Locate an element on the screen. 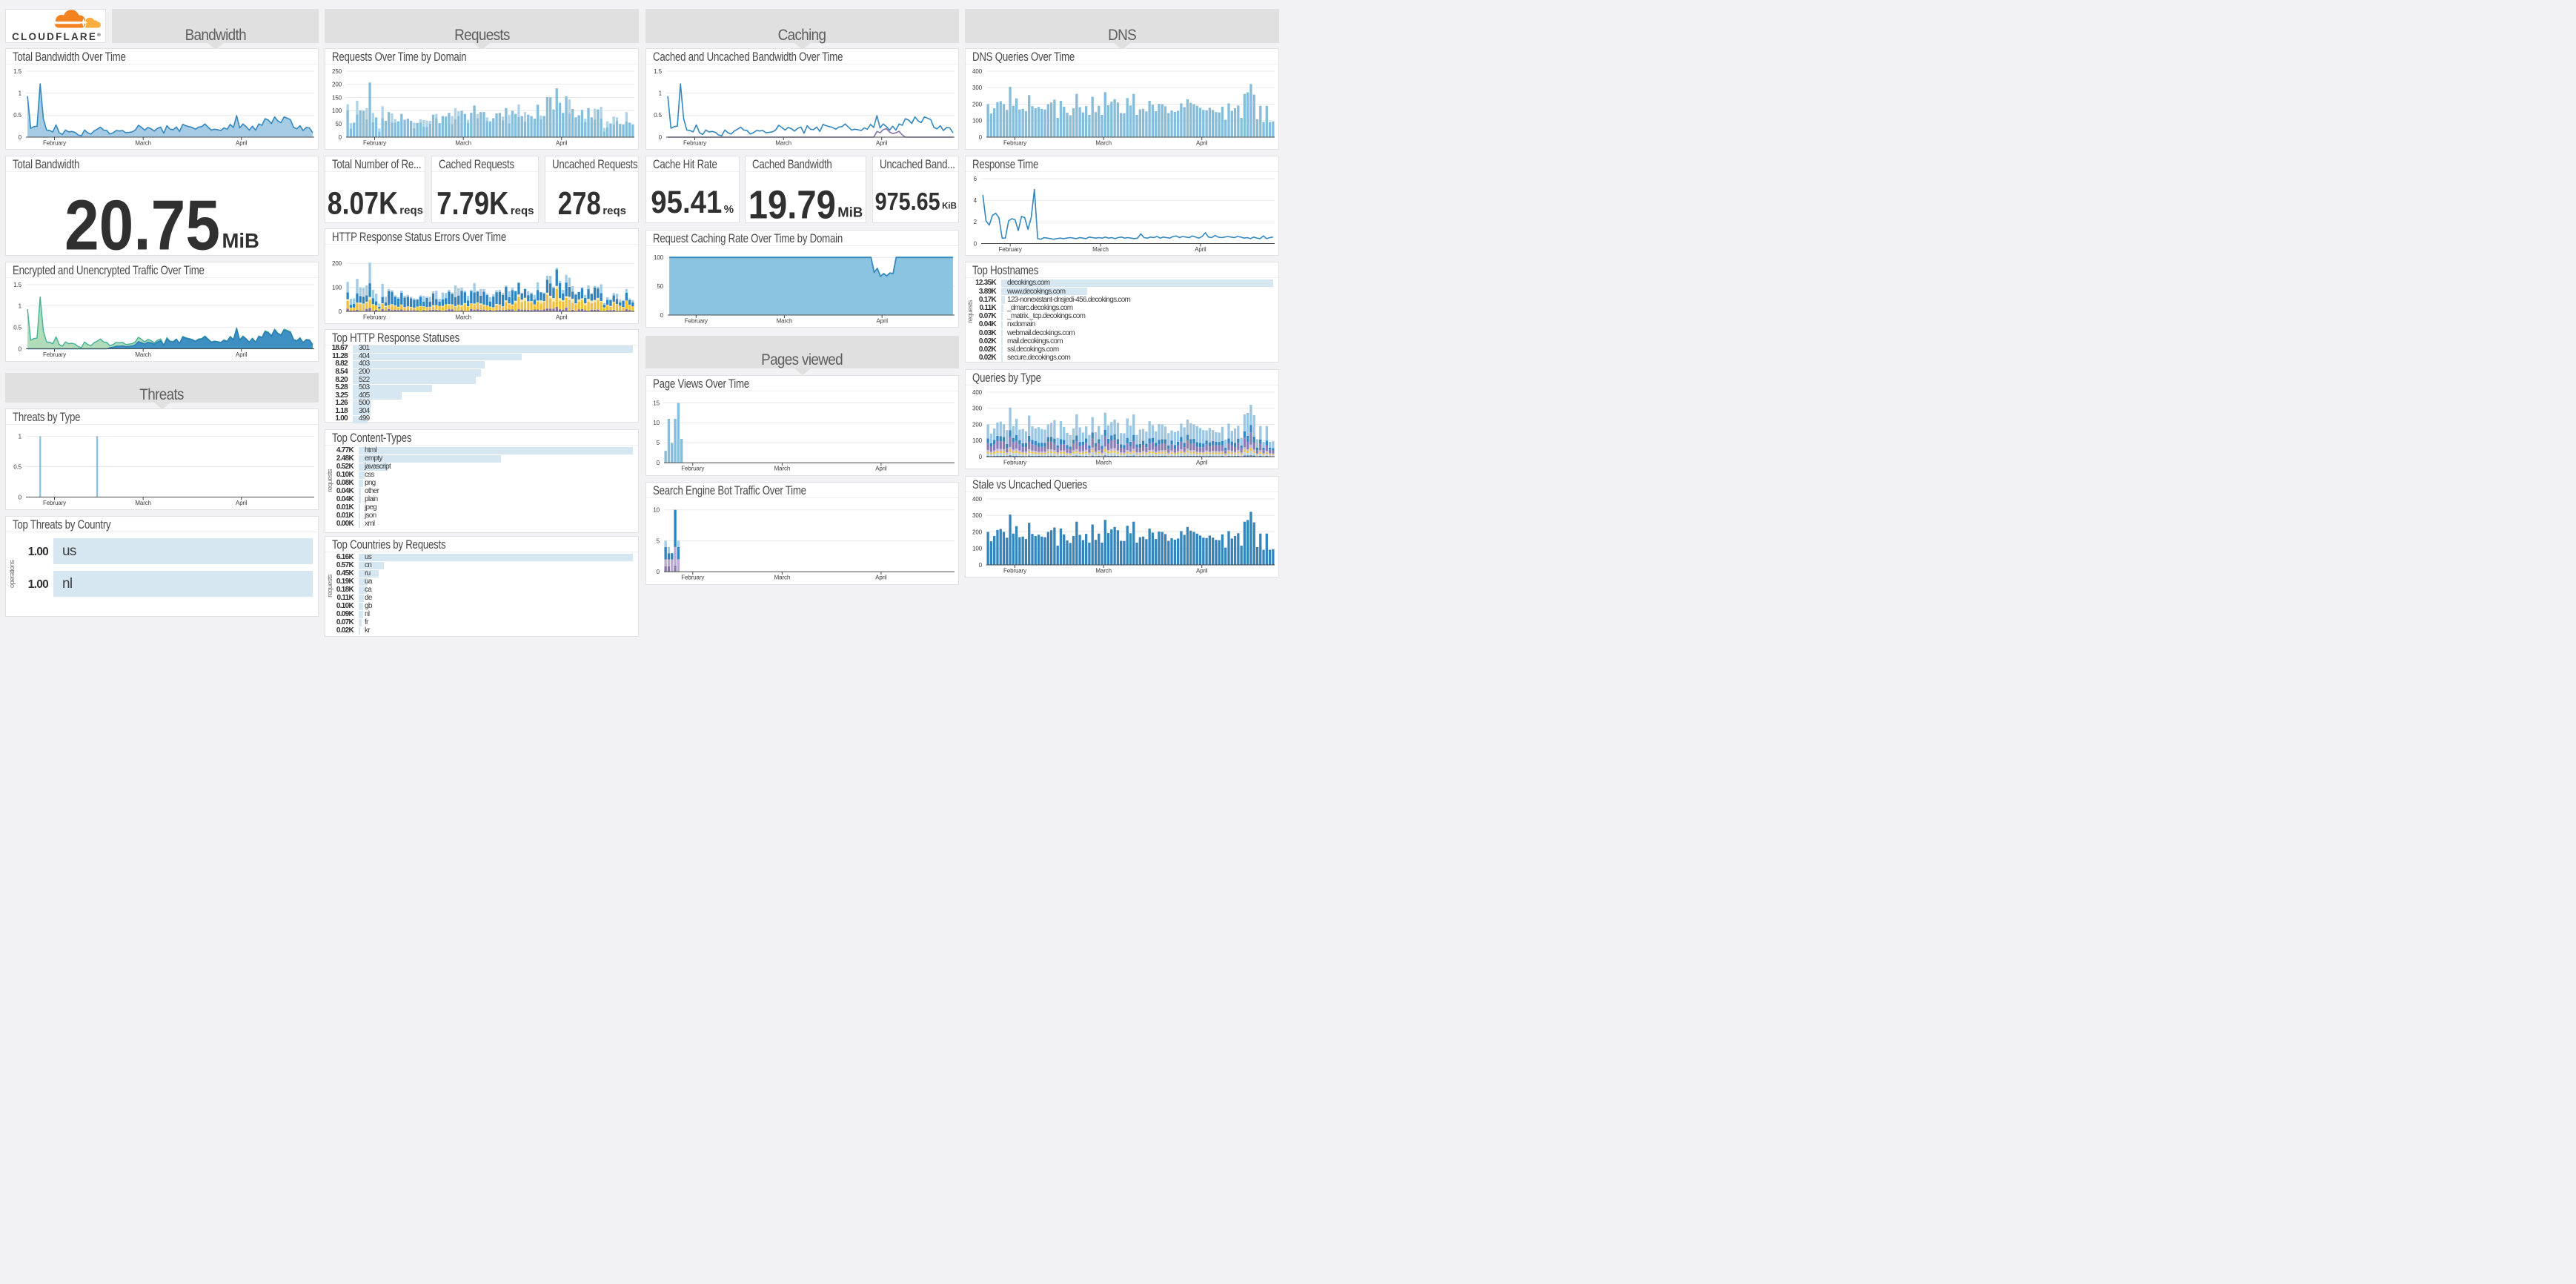  svg-text: 95.41 is located at coordinates (686, 202).